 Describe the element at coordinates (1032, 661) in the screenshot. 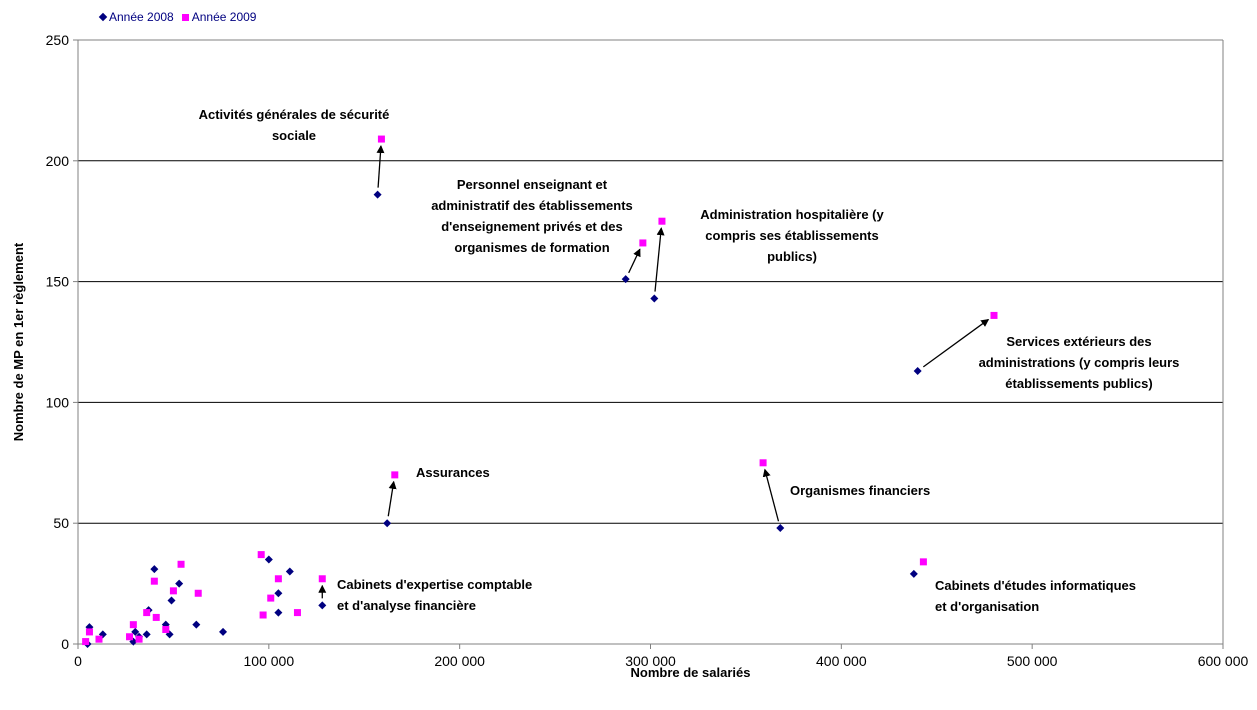

I see `x-tick-label-5: 500 000` at that location.